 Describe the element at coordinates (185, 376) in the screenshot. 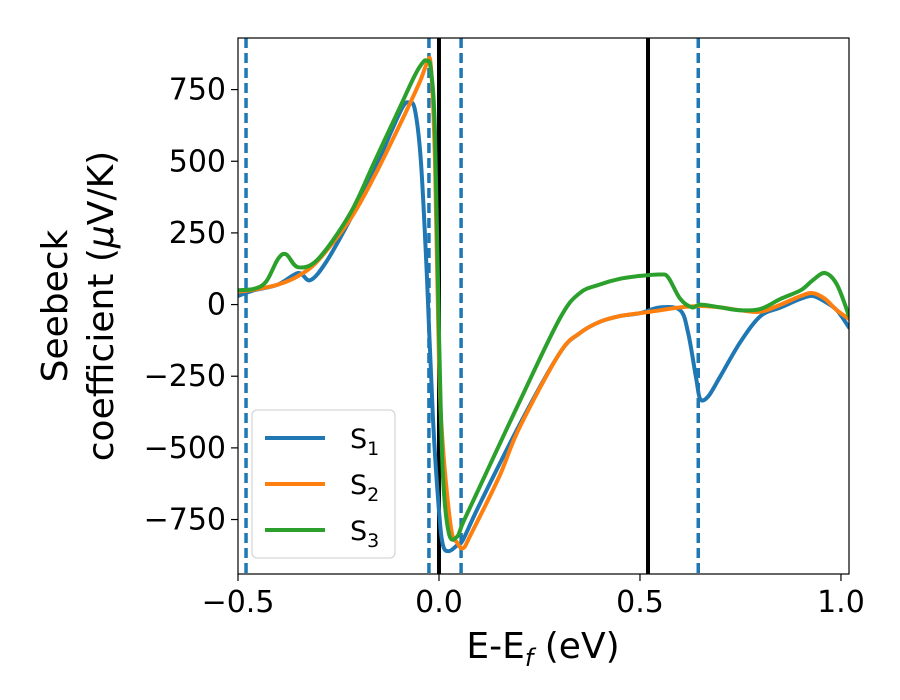

I see `y-tick-label: −250` at that location.